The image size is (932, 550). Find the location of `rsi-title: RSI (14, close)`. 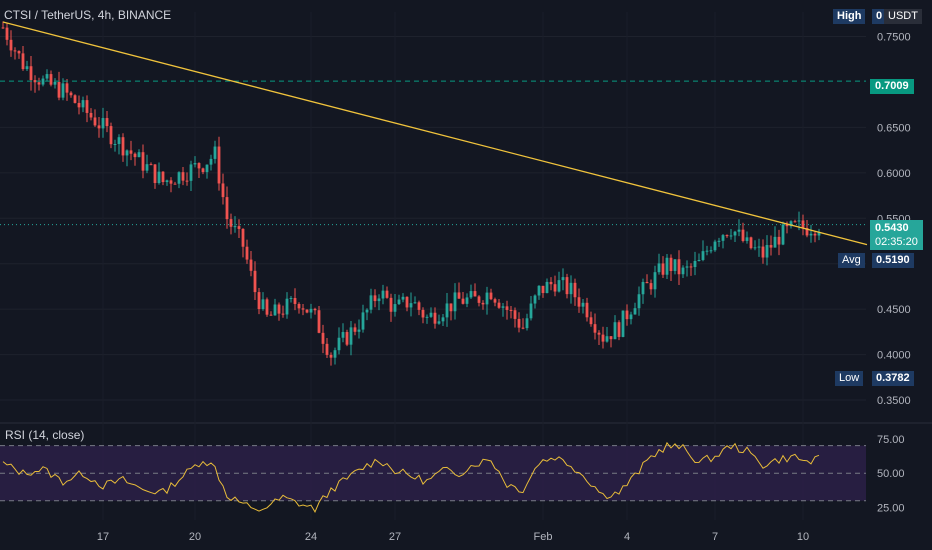

rsi-title: RSI (14, close) is located at coordinates (45, 435).